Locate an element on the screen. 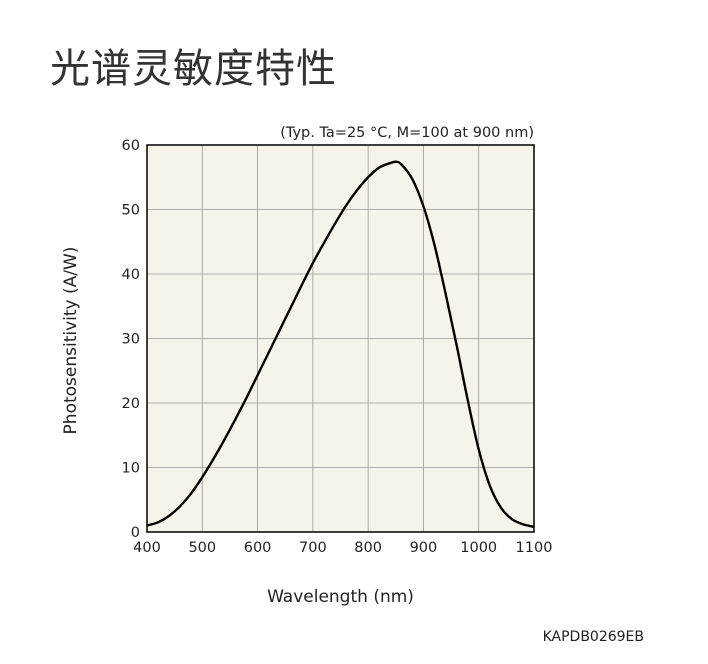 The image size is (708, 664). x-tick-label: 1000 is located at coordinates (478, 548).